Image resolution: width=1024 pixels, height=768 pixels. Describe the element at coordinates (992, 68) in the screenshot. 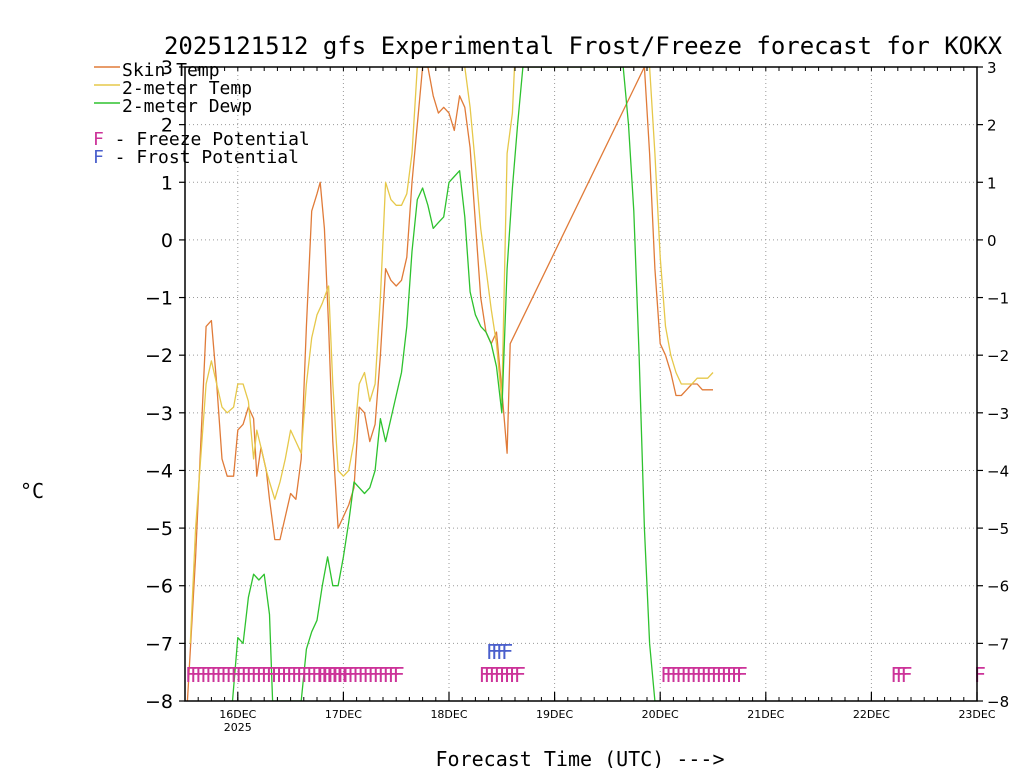

I see `y-tick-label-right: 3` at that location.